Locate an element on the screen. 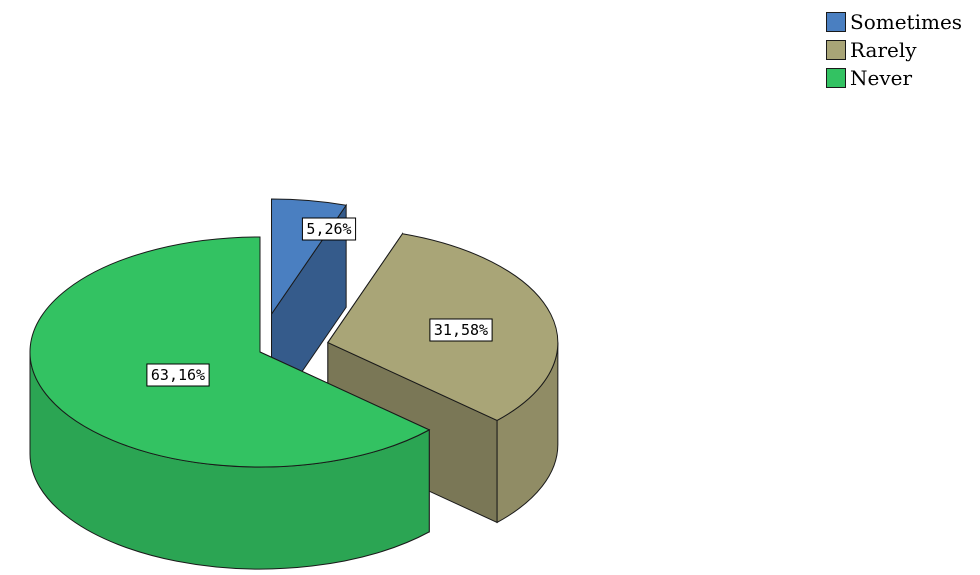 The height and width of the screenshot is (575, 980). data-label-never-text: 63,16% is located at coordinates (178, 375).